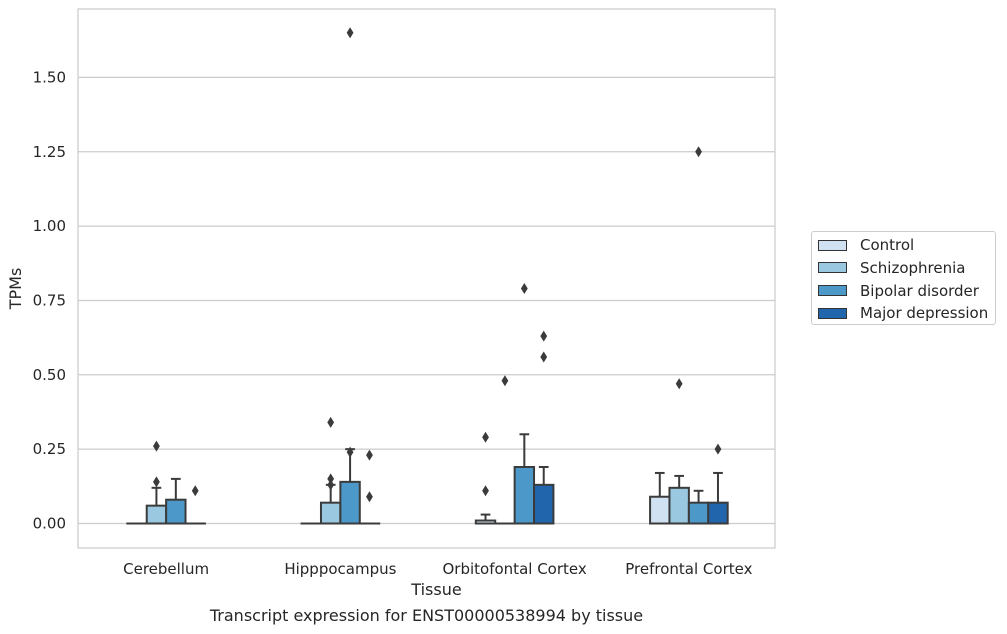 This screenshot has width=1007, height=634. Describe the element at coordinates (688, 569) in the screenshot. I see `x-tick-label: Prefrontal Cortex` at that location.